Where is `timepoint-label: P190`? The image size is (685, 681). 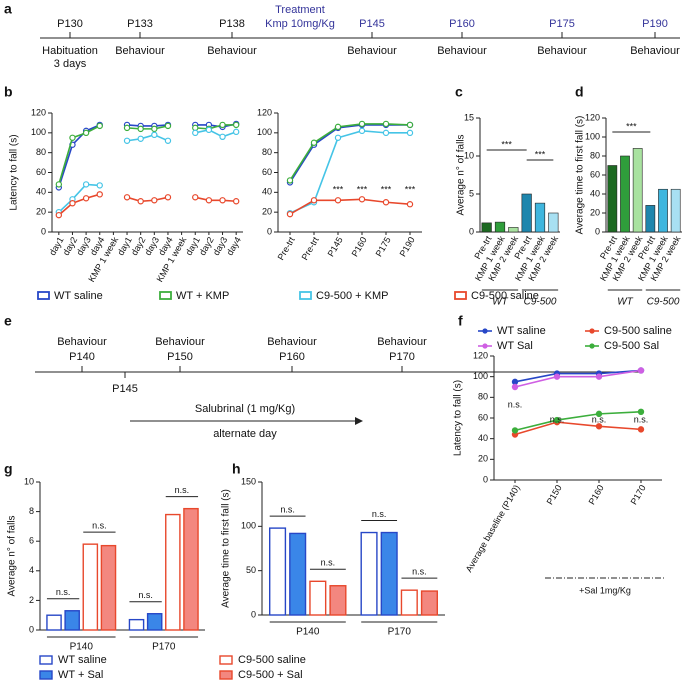
timepoint-label: P190 is located at coordinates (655, 24).